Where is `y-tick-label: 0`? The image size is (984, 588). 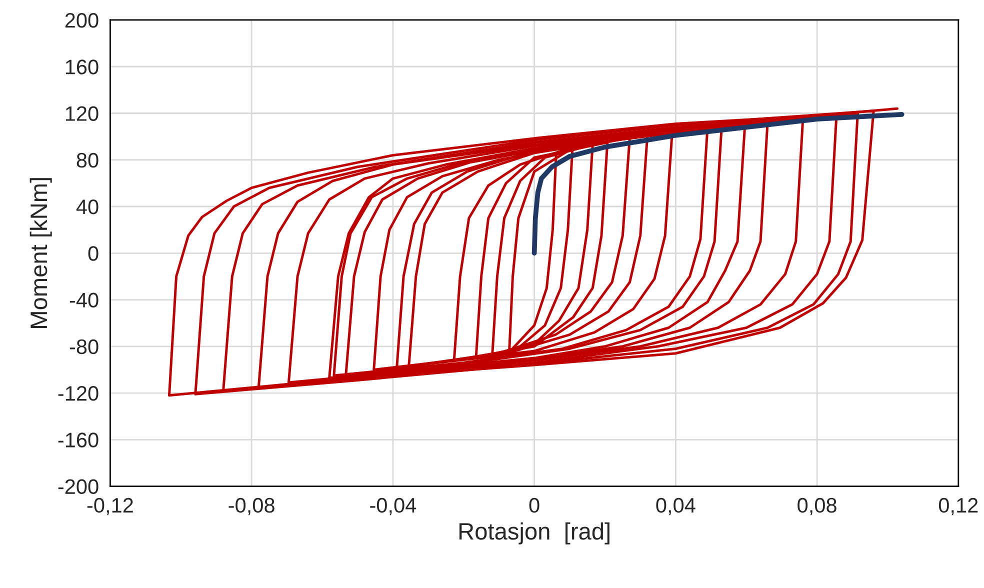 y-tick-label: 0 is located at coordinates (93, 253).